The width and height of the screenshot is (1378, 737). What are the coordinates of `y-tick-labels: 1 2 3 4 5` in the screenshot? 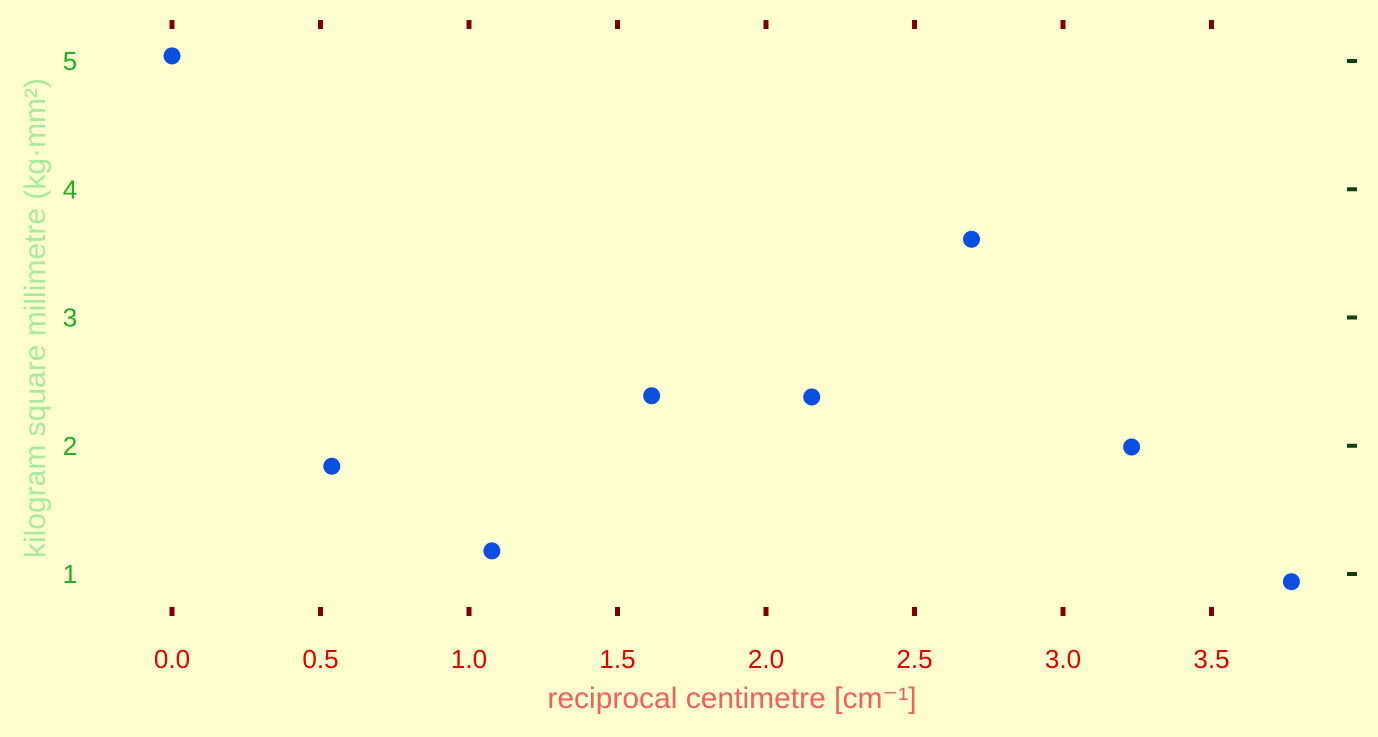 It's located at (70, 317).